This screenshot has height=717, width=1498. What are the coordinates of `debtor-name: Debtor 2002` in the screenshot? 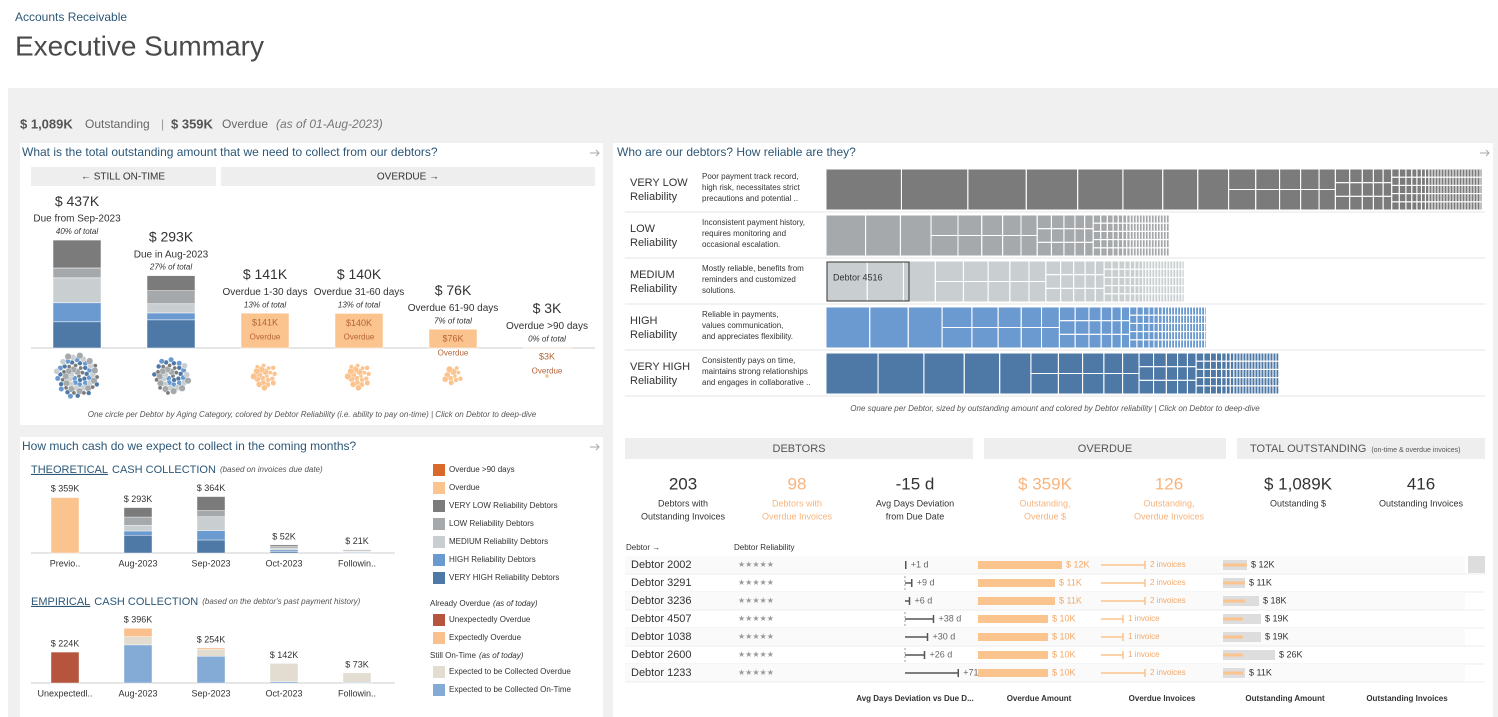 It's located at (661, 565).